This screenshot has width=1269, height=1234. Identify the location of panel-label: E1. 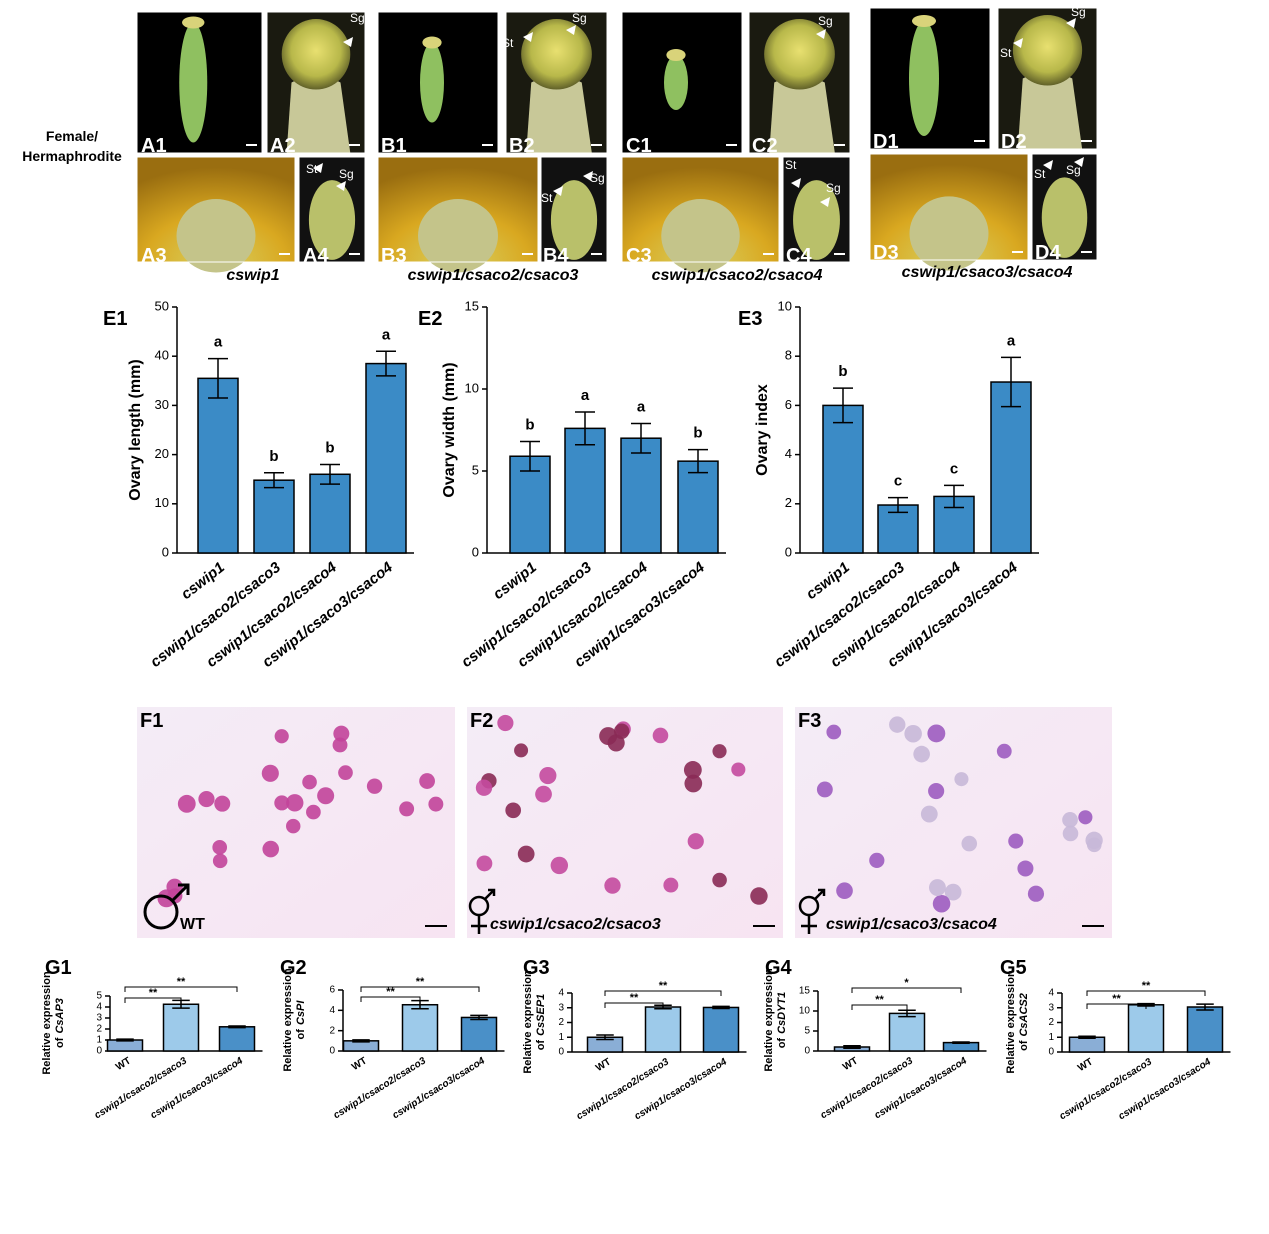
(115, 319).